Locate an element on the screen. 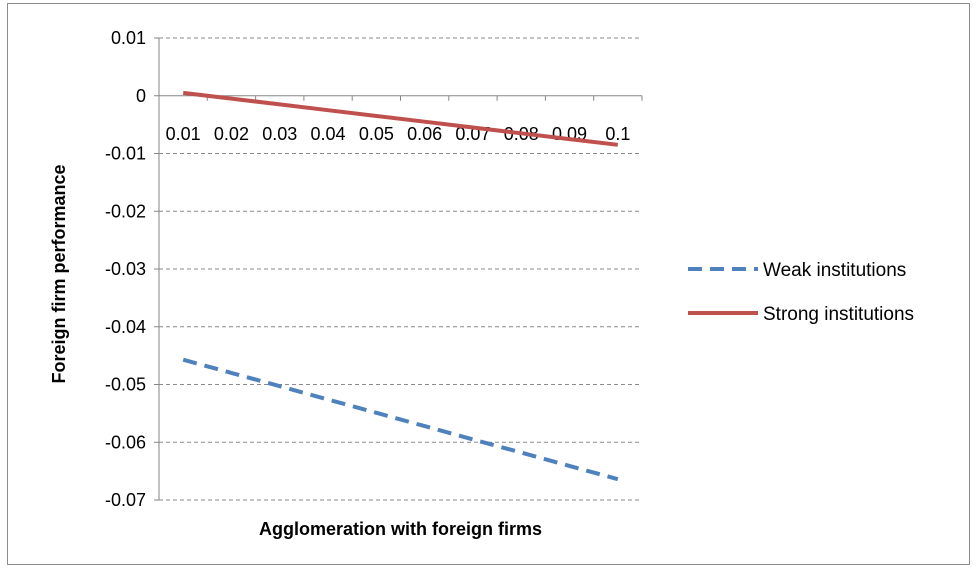 Image resolution: width=978 pixels, height=571 pixels. x-tick-label: 0.01 is located at coordinates (183, 134).